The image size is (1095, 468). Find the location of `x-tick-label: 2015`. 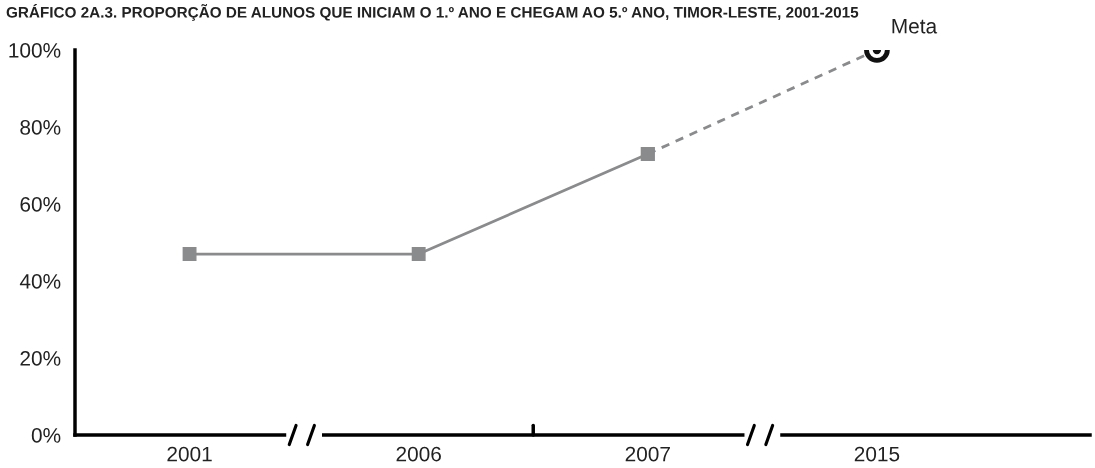

x-tick-label: 2015 is located at coordinates (877, 454).